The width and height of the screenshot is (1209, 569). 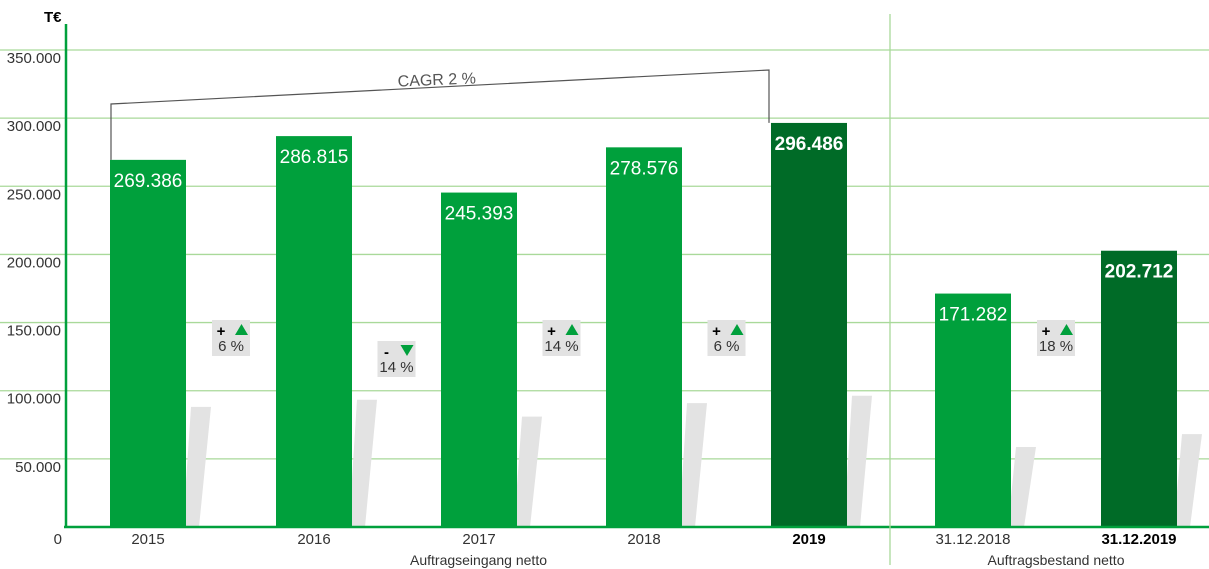 What do you see at coordinates (972, 539) in the screenshot?
I see `x-tick-label: 31.12.2018` at bounding box center [972, 539].